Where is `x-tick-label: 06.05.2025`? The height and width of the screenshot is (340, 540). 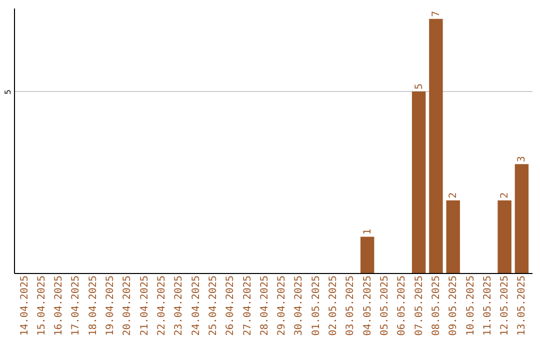
x-tick-label: 06.05.2025 is located at coordinates (402, 306).